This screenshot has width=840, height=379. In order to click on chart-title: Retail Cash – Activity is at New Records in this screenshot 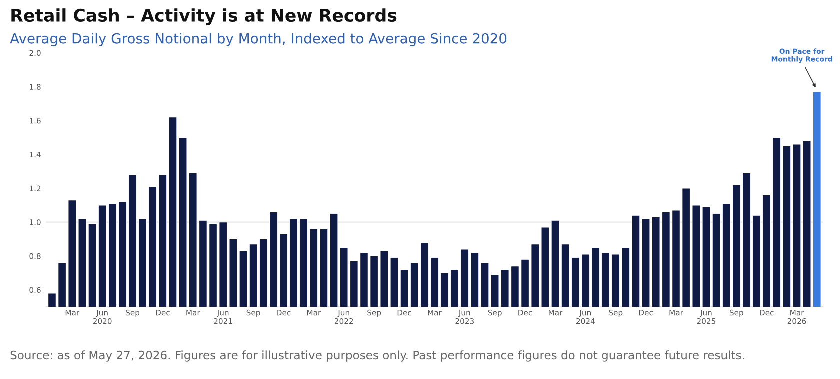, I will do `click(204, 17)`.